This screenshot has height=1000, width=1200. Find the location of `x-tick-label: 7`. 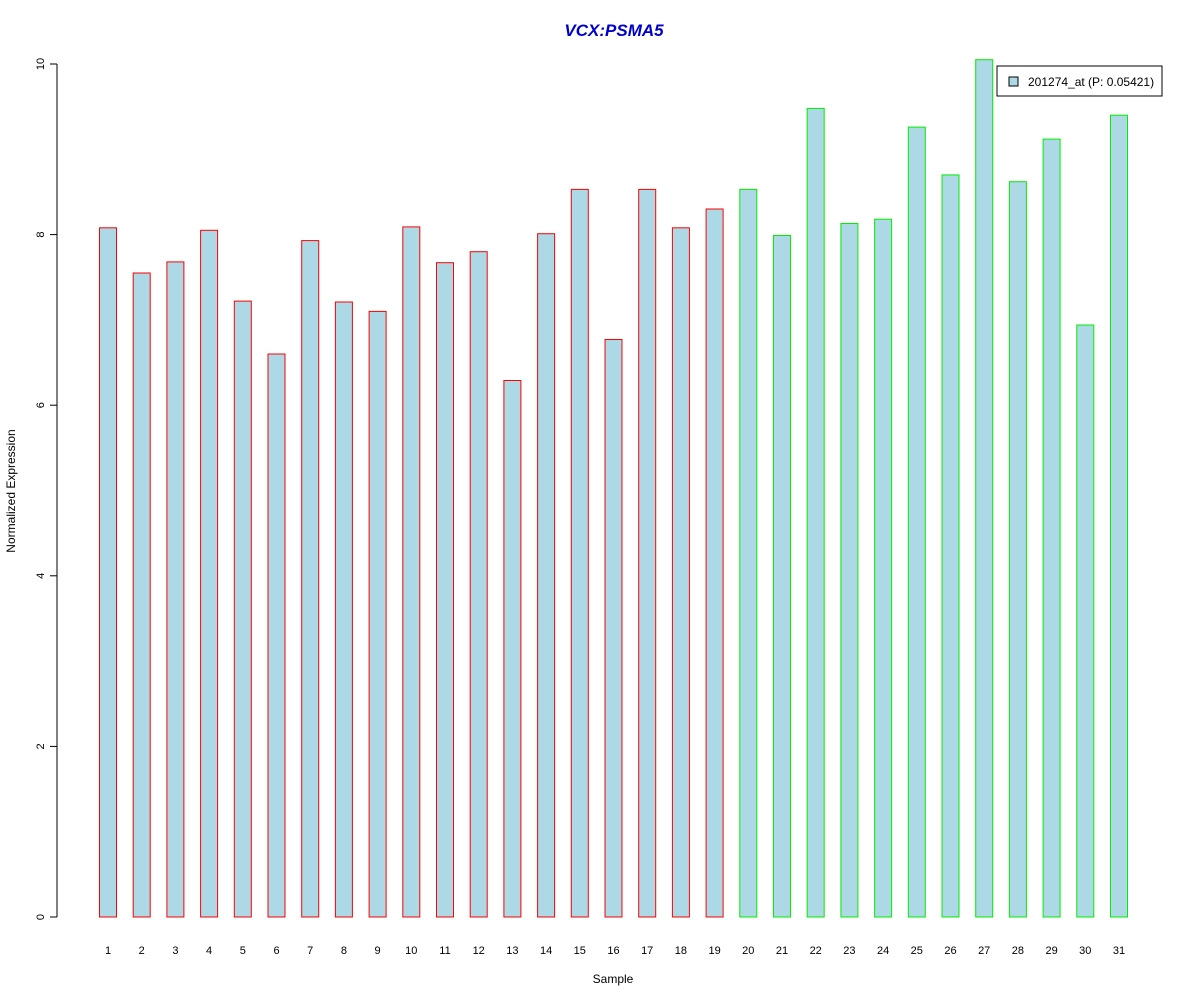

x-tick-label: 7 is located at coordinates (310, 951).